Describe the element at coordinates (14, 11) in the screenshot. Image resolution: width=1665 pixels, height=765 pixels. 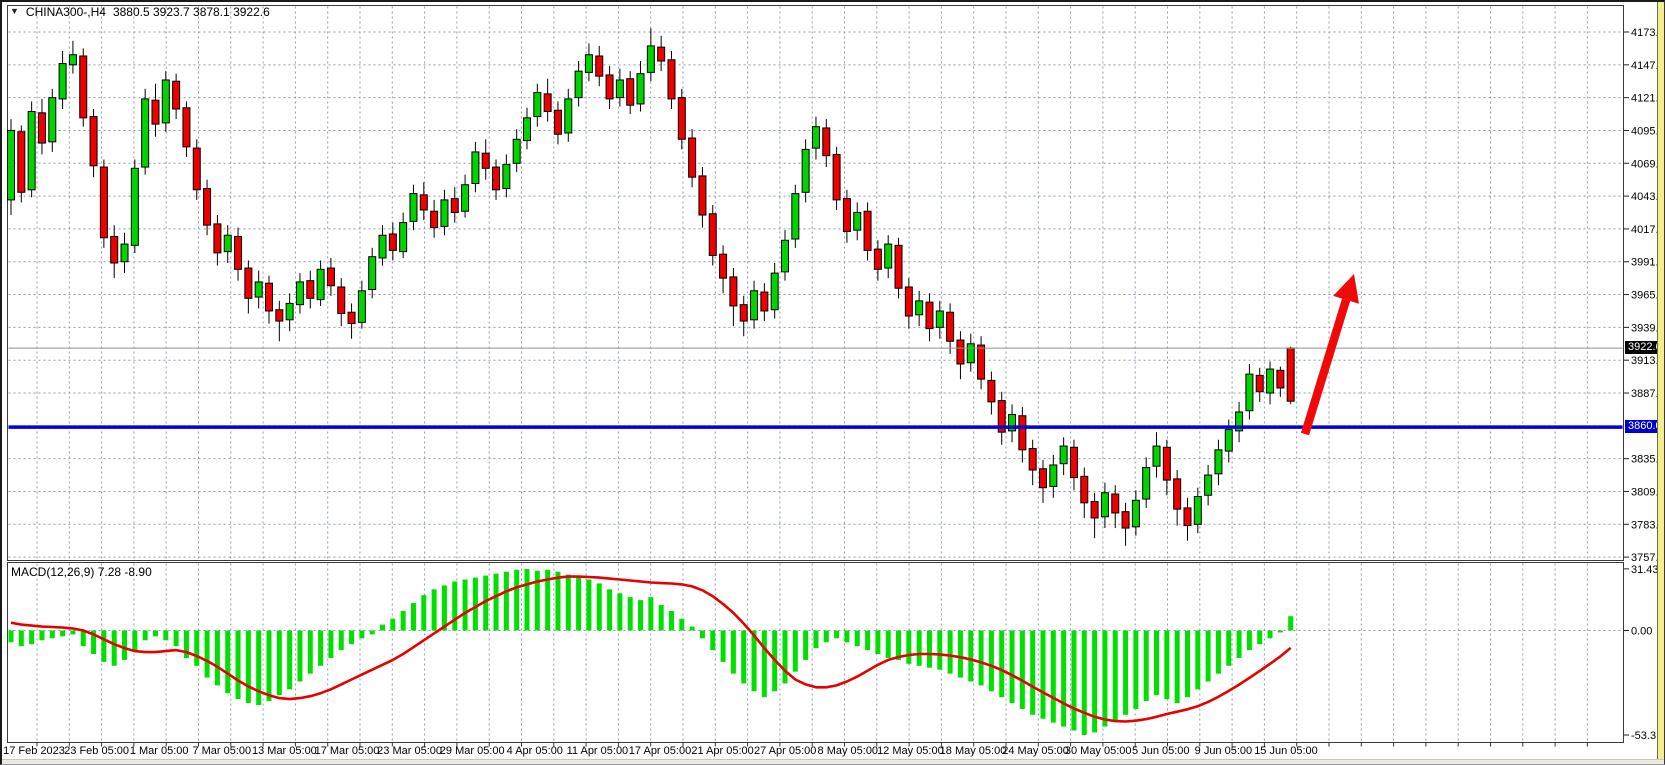
I see `symbol-dropdown-icon: ▼` at that location.